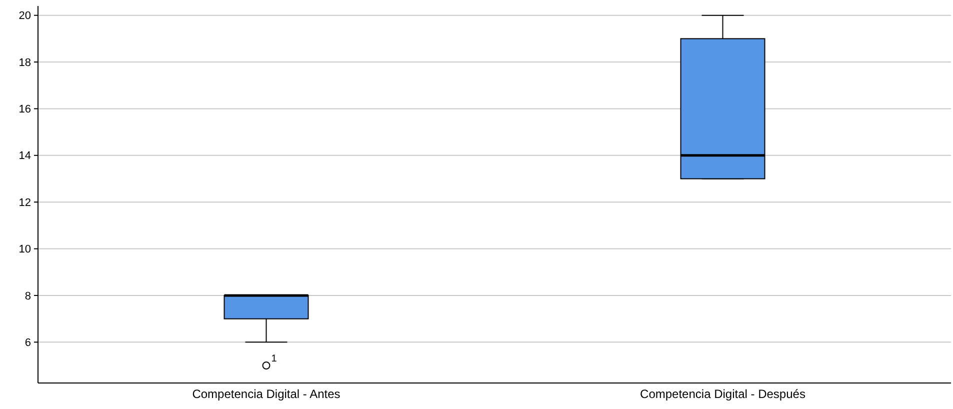  Describe the element at coordinates (24, 62) in the screenshot. I see `y-tick-label: 18` at that location.